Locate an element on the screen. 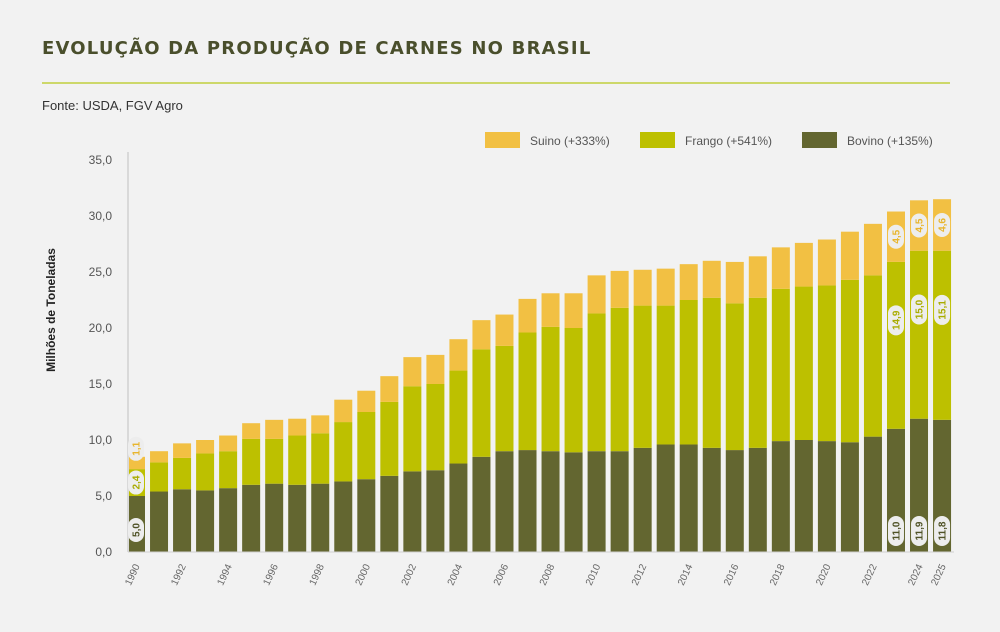  data-label-text: 15,1 is located at coordinates (943, 310).